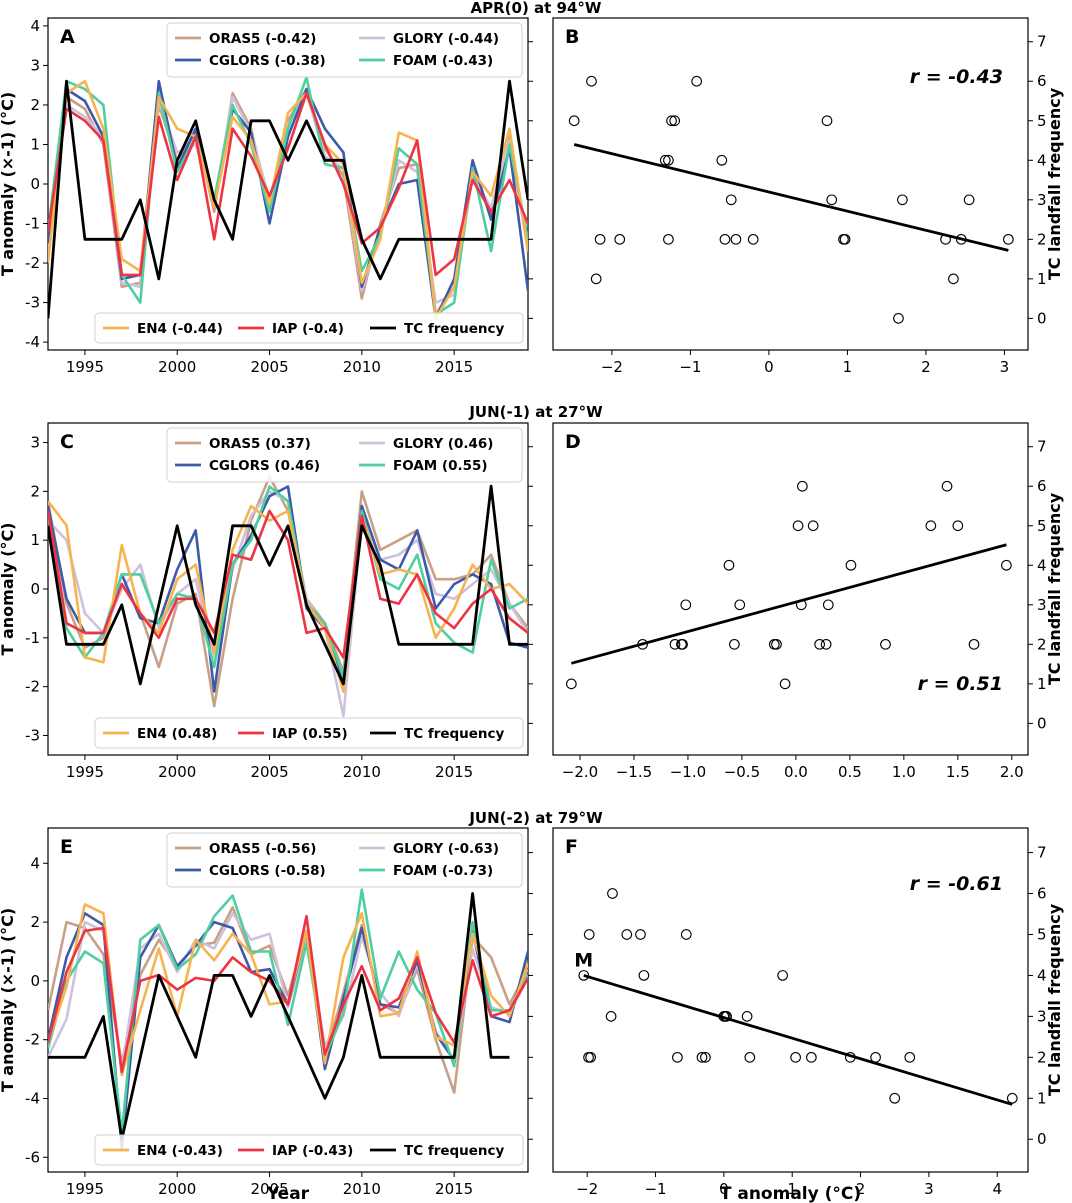 The height and width of the screenshot is (1203, 1072). I want to click on legend-entry: FOAM (-0.73), so click(443, 871).